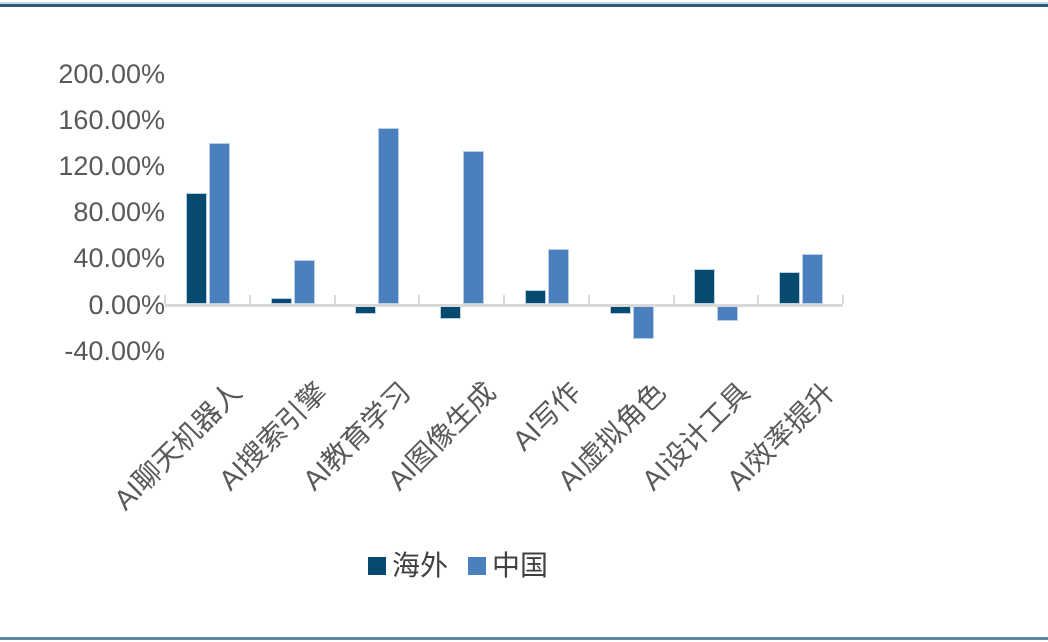 The height and width of the screenshot is (642, 1048). What do you see at coordinates (474, 228) in the screenshot?
I see `bar-中国-AI图像生成` at bounding box center [474, 228].